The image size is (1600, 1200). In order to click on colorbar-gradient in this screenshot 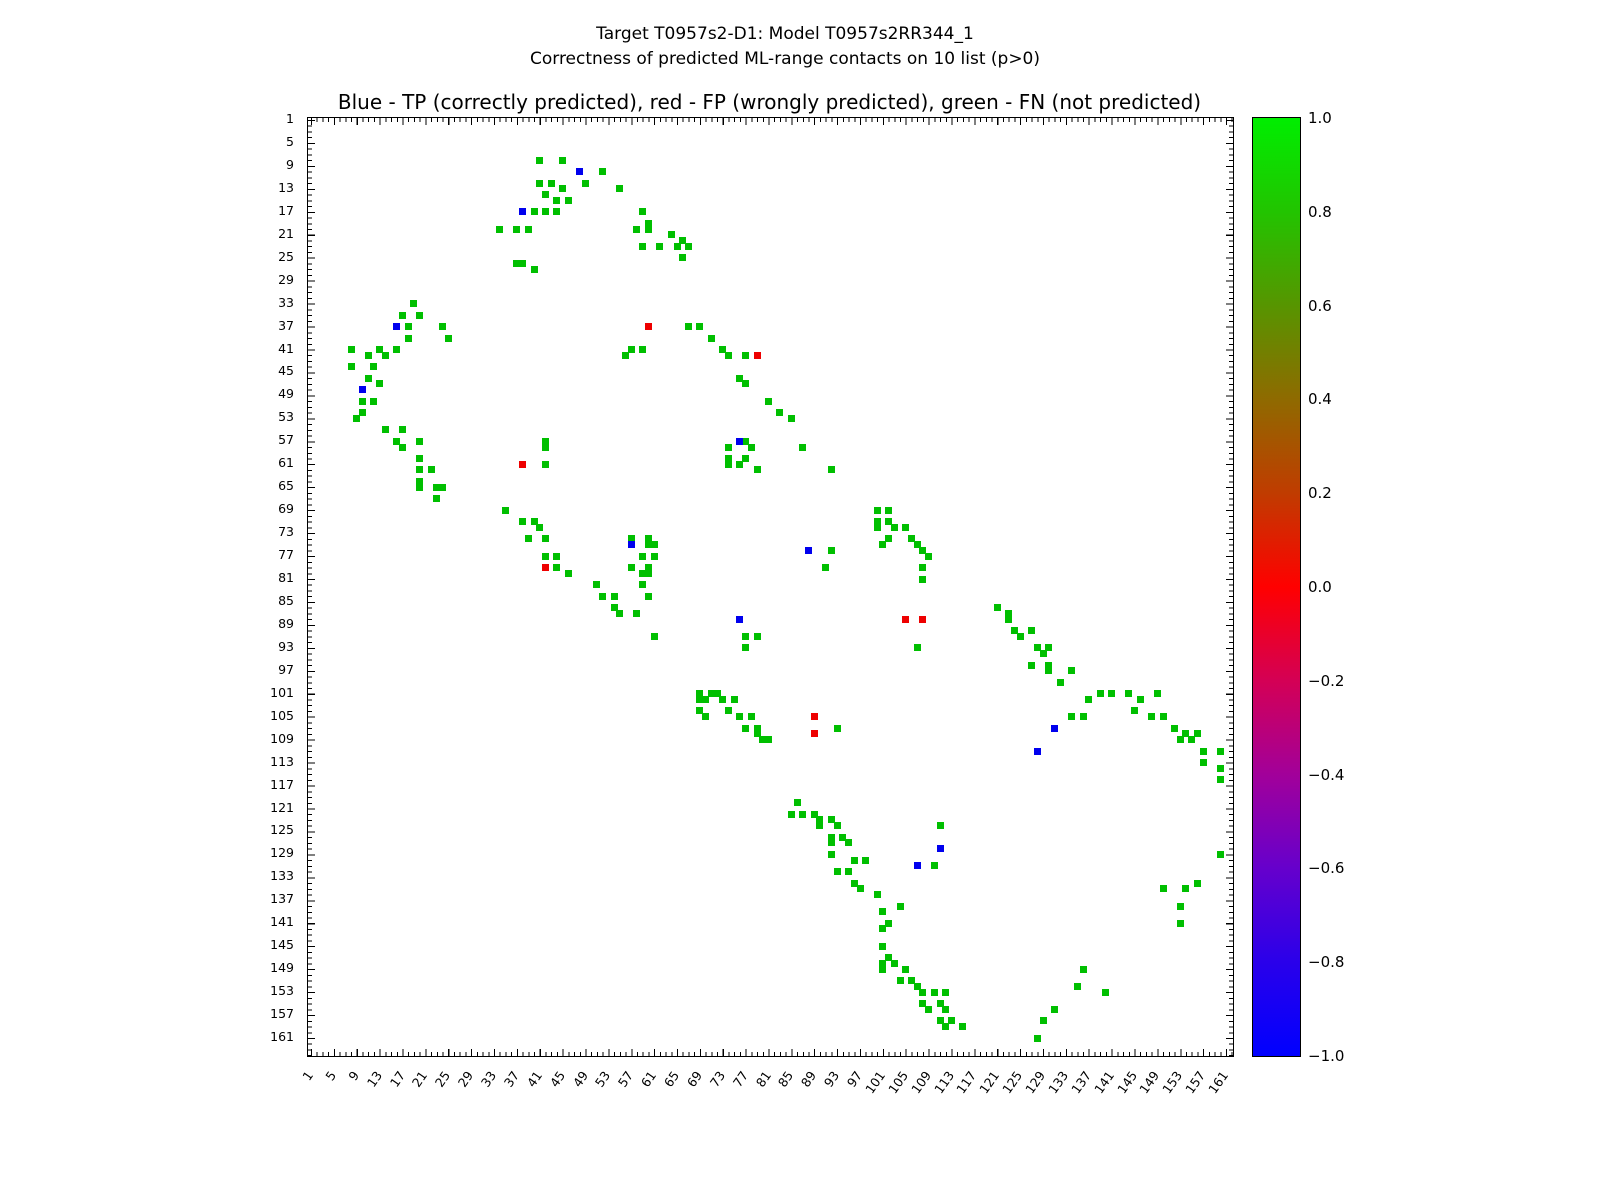, I will do `click(1276, 587)`.